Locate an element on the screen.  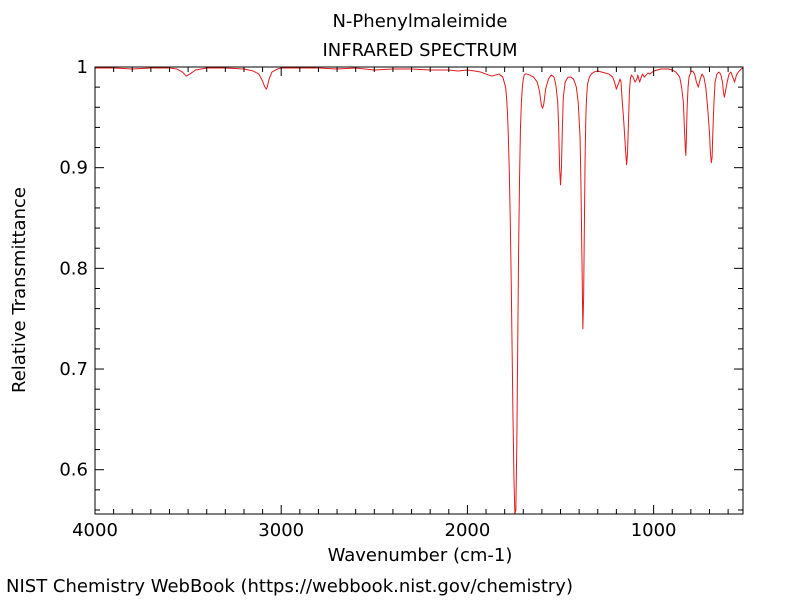
y-tick-label: 0.9 is located at coordinates (73, 168).